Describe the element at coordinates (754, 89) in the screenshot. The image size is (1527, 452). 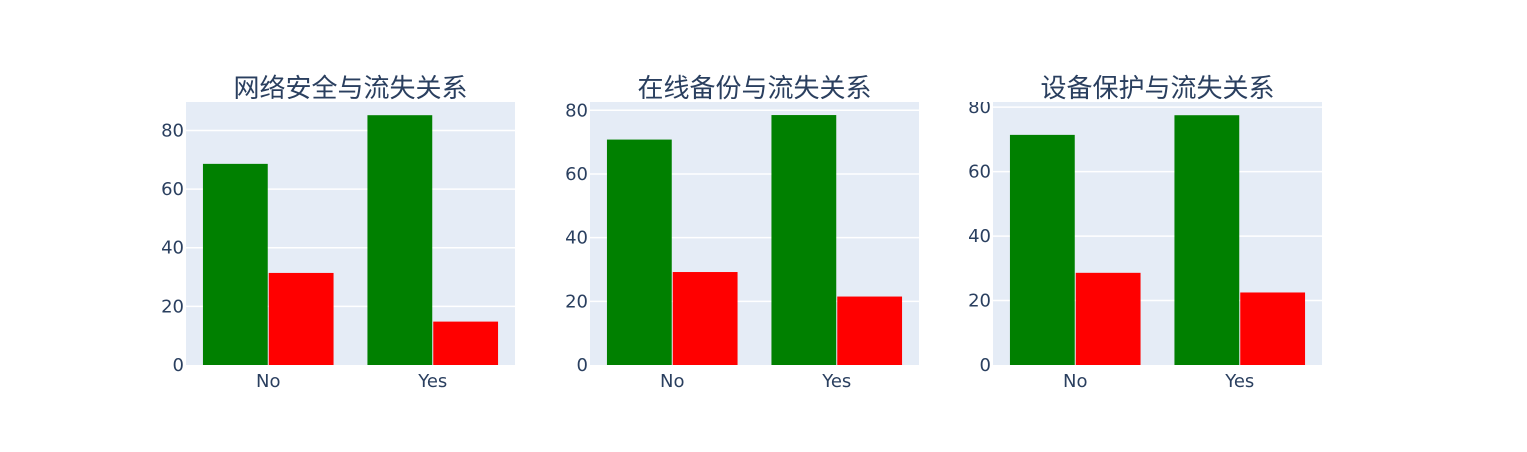
I see `chart-title: 在线备份与流失关系` at that location.